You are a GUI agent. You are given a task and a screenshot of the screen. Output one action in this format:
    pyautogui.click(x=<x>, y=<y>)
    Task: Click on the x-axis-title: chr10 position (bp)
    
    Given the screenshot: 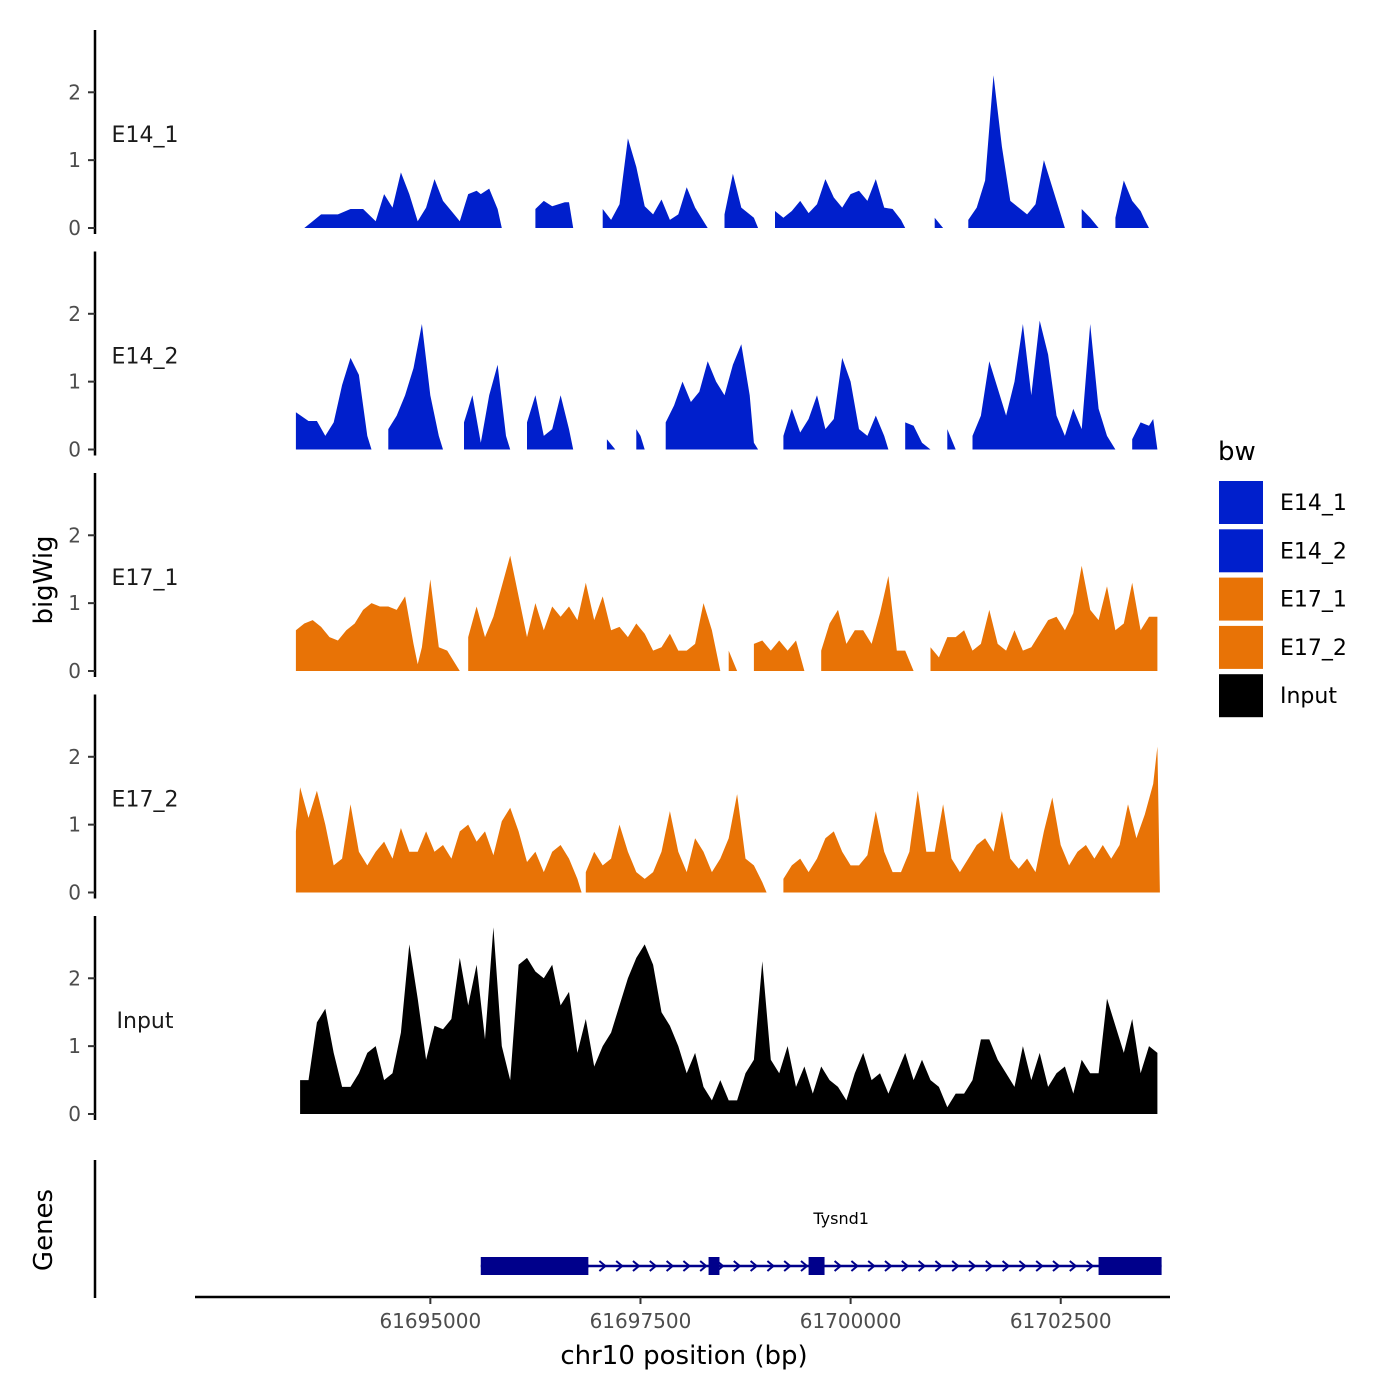 What is the action you would take?
    pyautogui.click(x=683, y=1356)
    